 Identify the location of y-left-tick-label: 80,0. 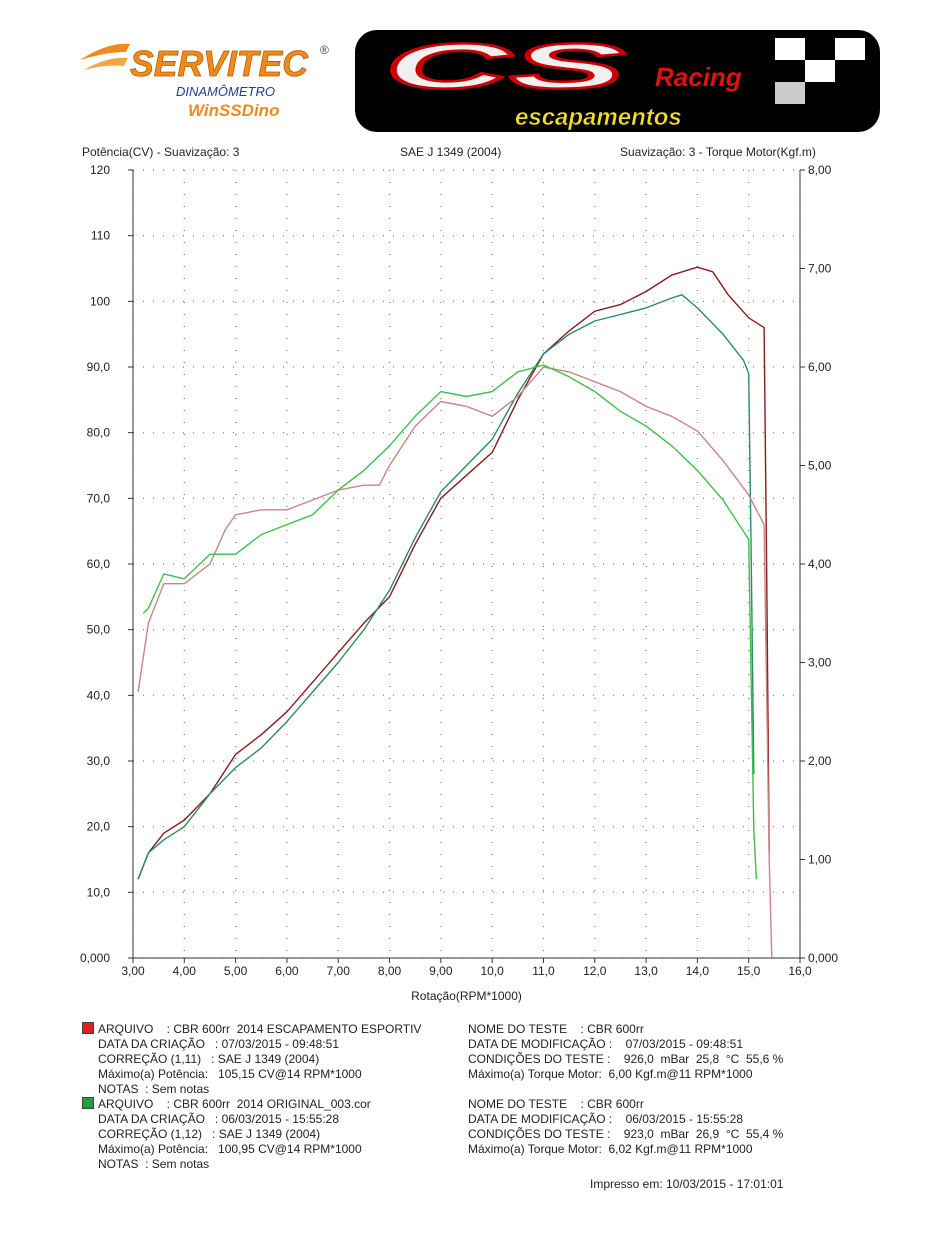
(99, 433).